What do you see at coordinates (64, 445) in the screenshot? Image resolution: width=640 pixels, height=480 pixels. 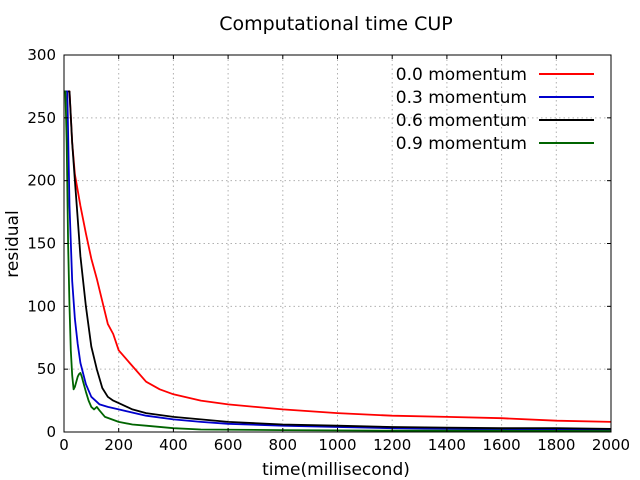 I see `x-tick-label: 0` at bounding box center [64, 445].